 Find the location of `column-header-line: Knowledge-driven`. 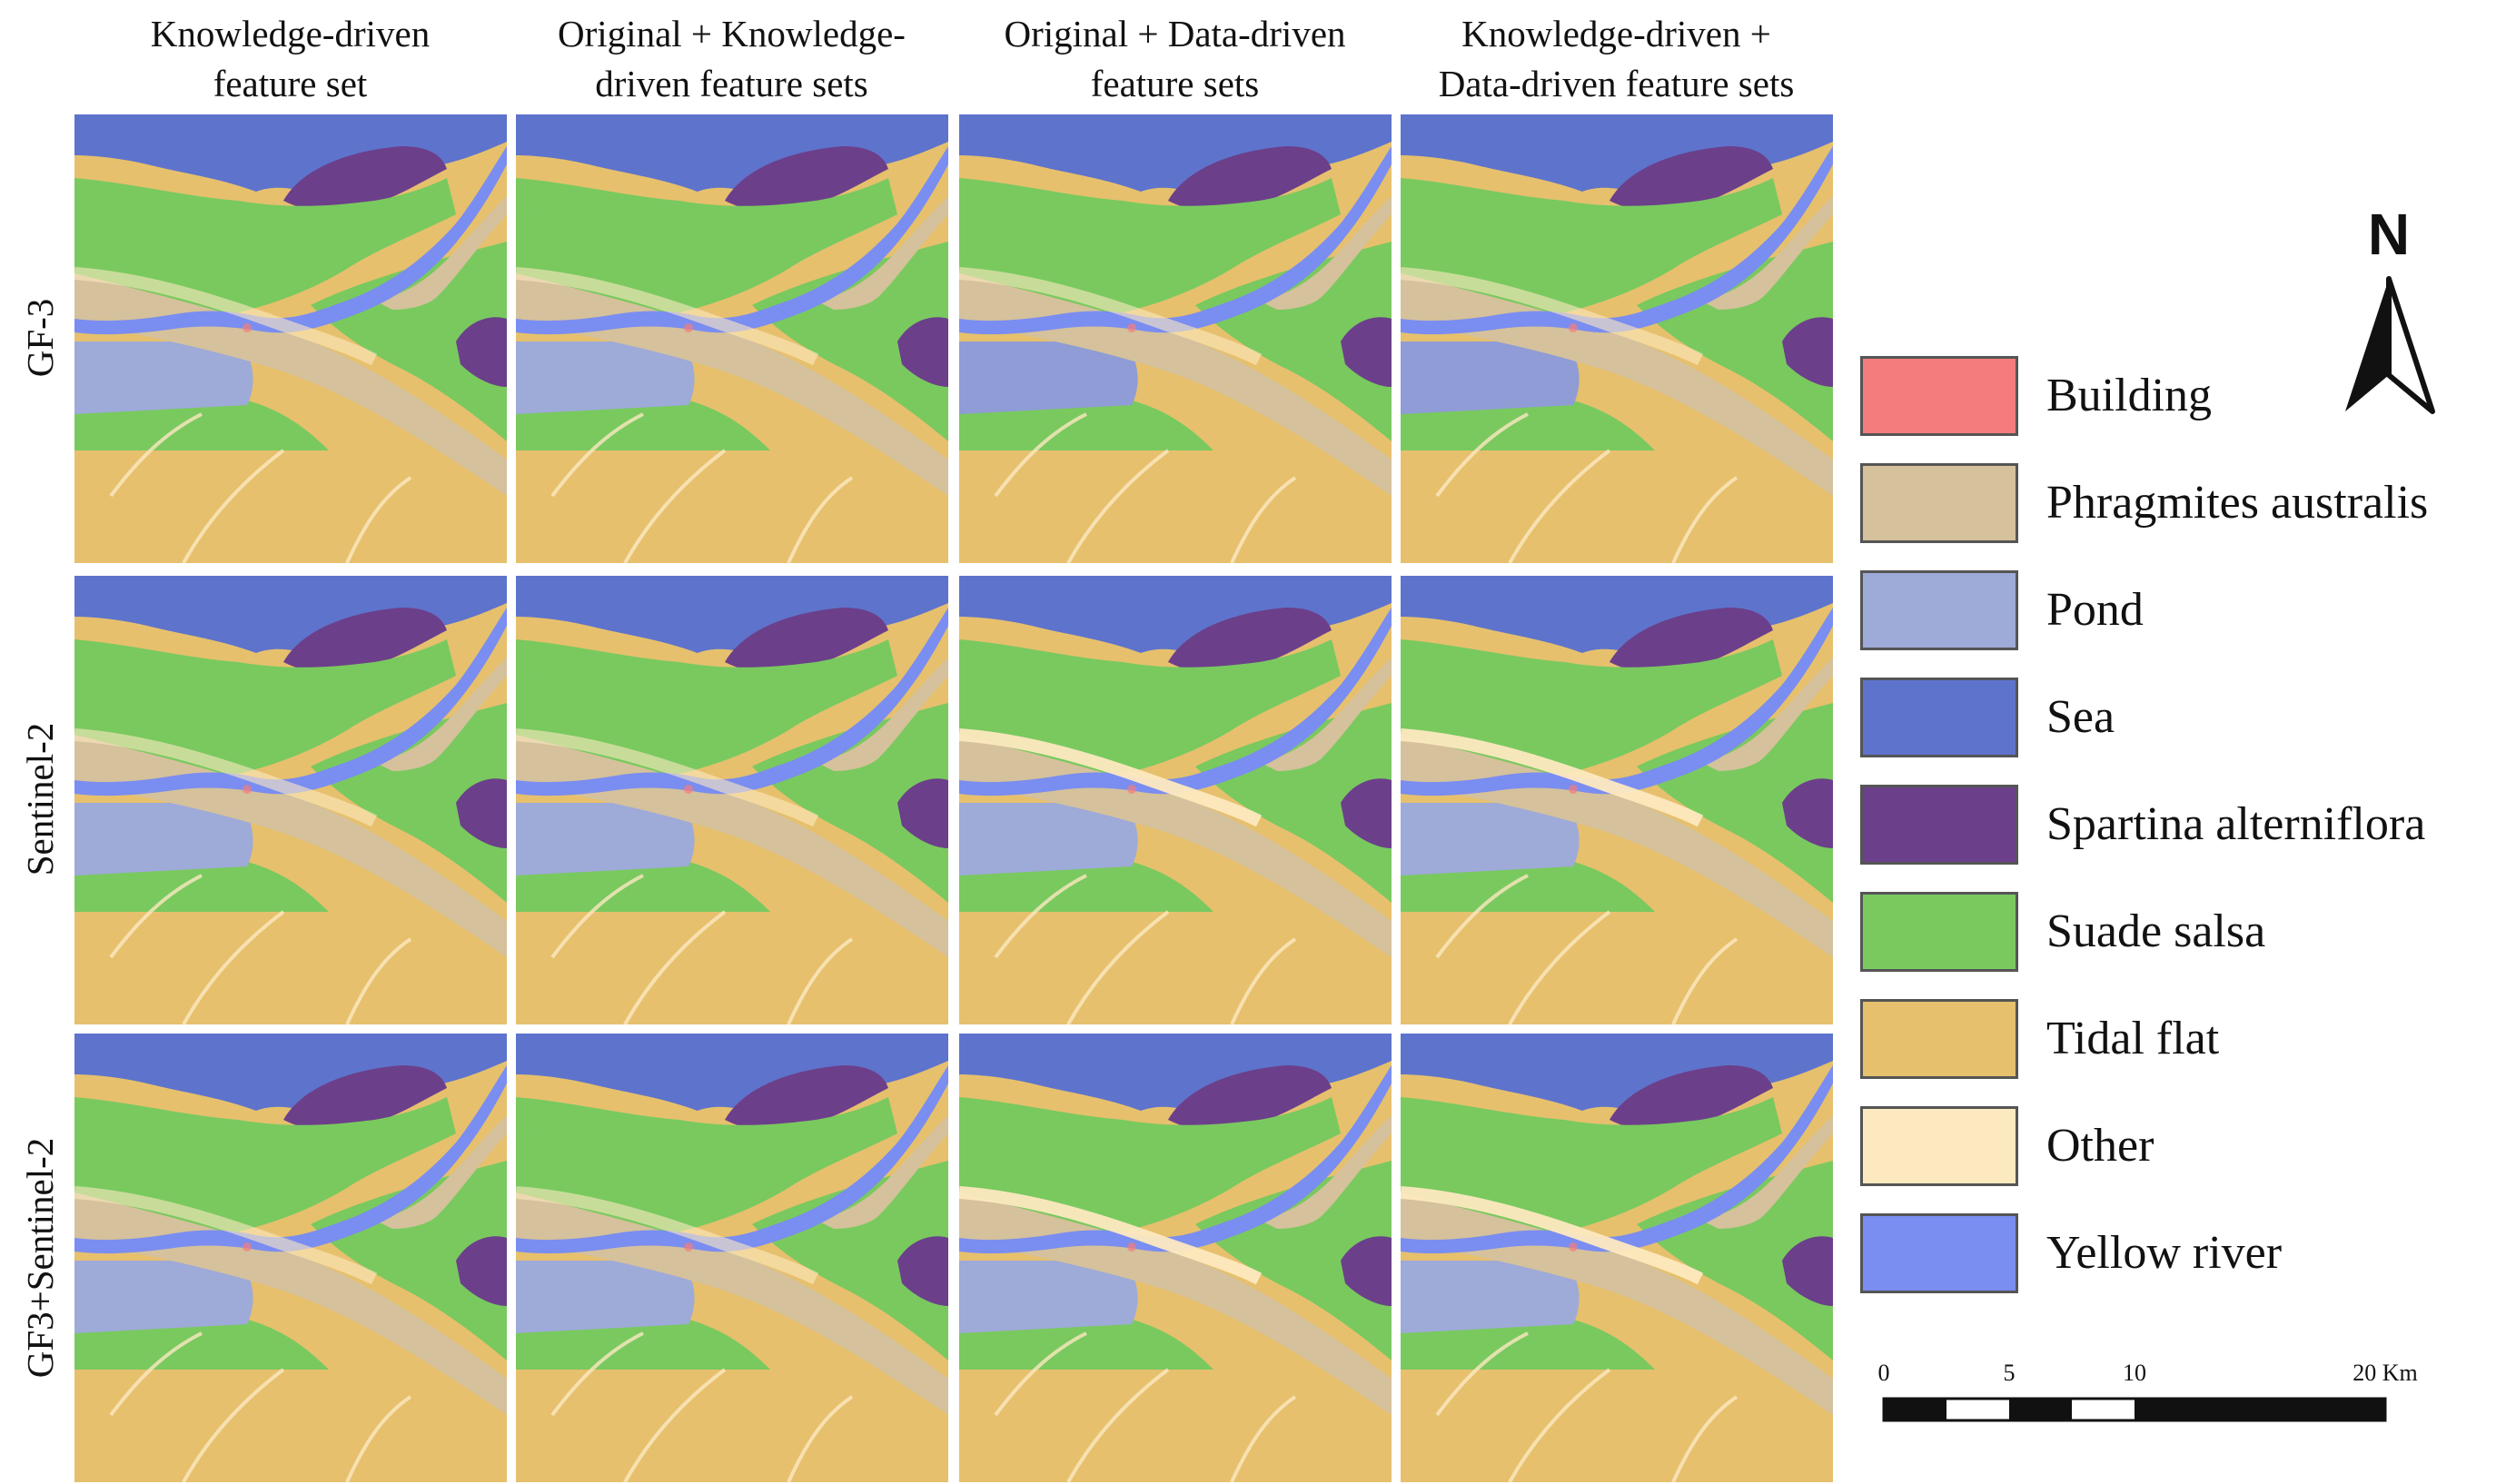

column-header-line: Knowledge-driven is located at coordinates (290, 33).